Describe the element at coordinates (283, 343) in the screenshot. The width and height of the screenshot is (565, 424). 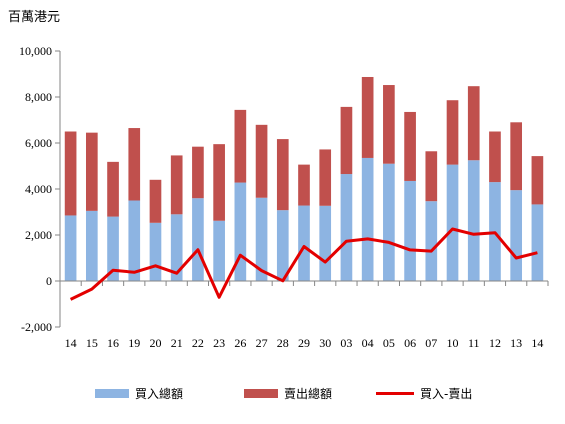
I see `x-tick-label: 28` at that location.